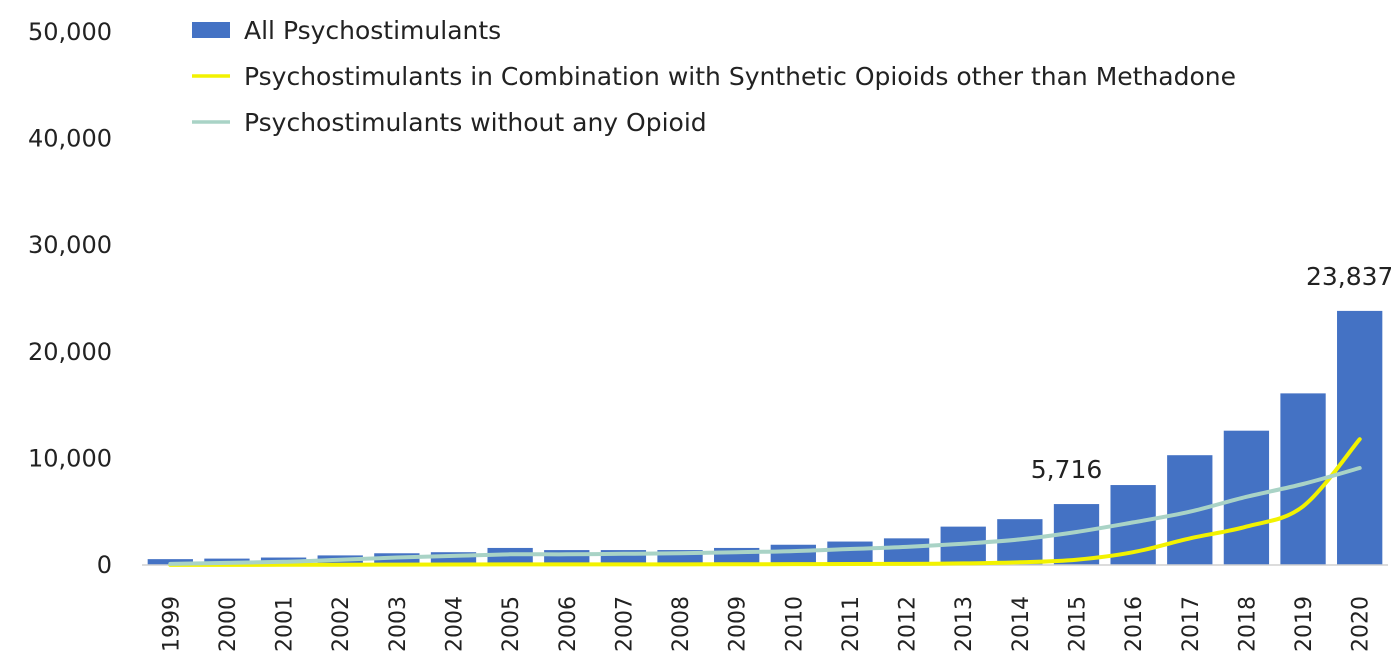 This screenshot has width=1391, height=658. Describe the element at coordinates (475, 122) in the screenshot. I see `legend-label-3: Psychostimulants without any Opioid` at that location.